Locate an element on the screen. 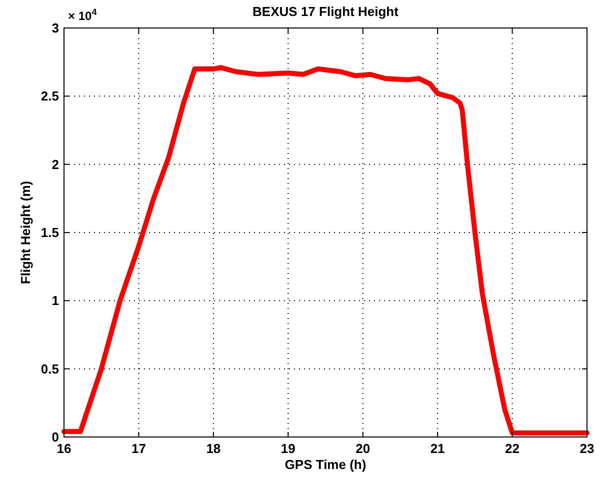 This screenshot has width=615, height=484. y-tick-label: 3 is located at coordinates (55, 28).